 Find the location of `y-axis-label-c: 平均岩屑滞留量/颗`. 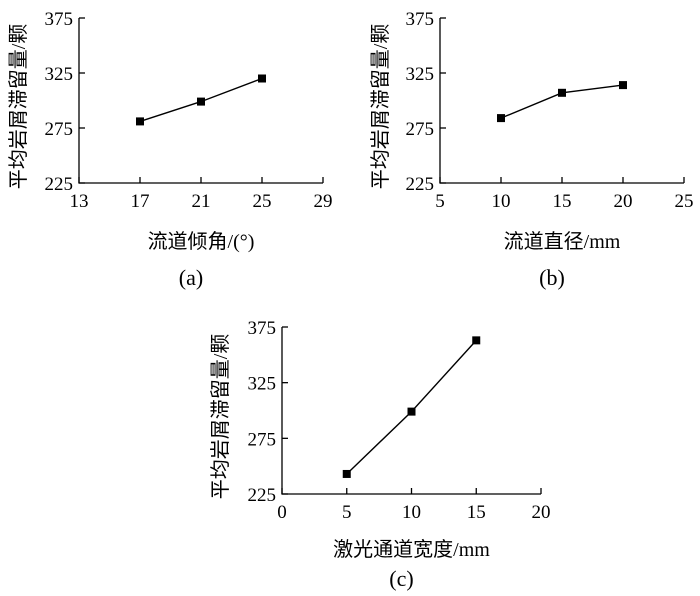

y-axis-label-c: 平均岩屑滞留量/颗 is located at coordinates (220, 417).